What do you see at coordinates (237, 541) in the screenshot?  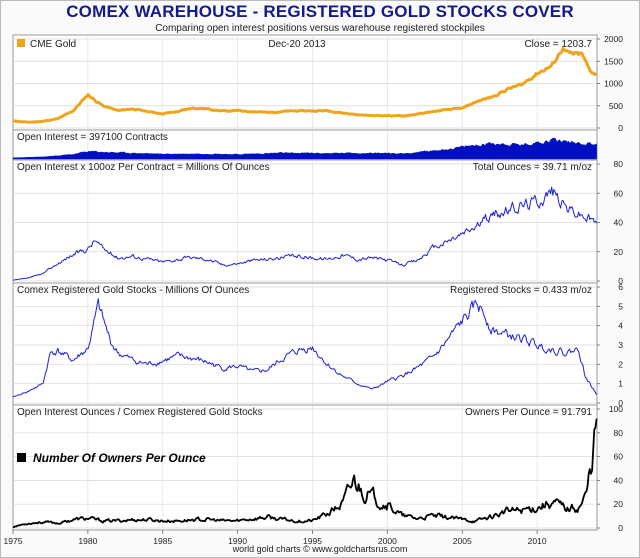 I see `x-tick-label: 1990` at bounding box center [237, 541].